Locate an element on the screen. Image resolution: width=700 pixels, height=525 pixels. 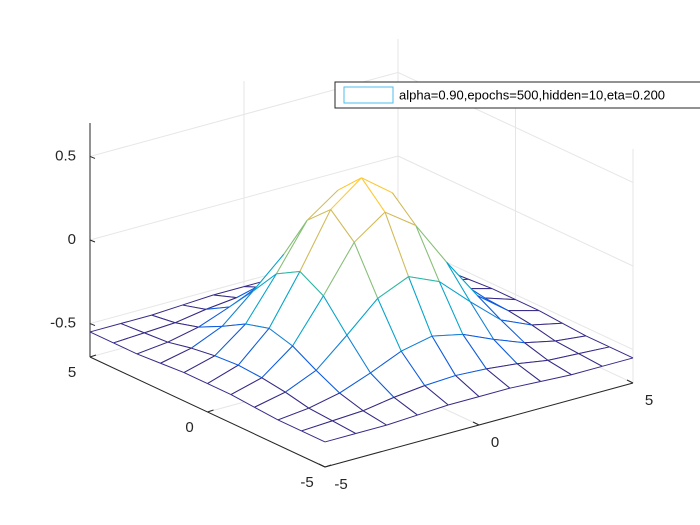
z-tick-label: 0.5 is located at coordinates (65, 155).